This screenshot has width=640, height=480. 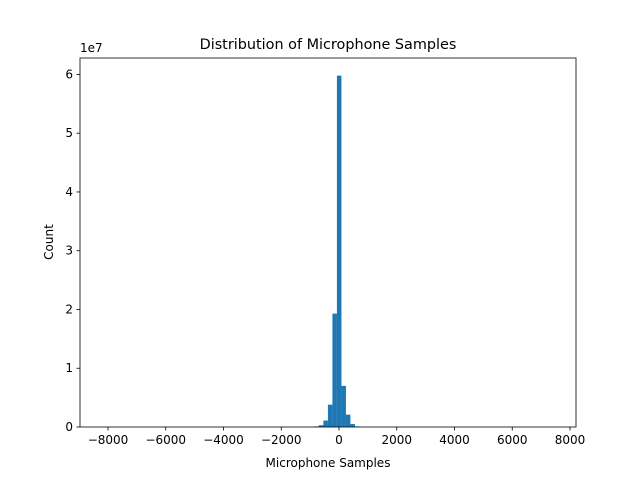 What do you see at coordinates (69, 251) in the screenshot?
I see `y-tick-label: 3` at bounding box center [69, 251].